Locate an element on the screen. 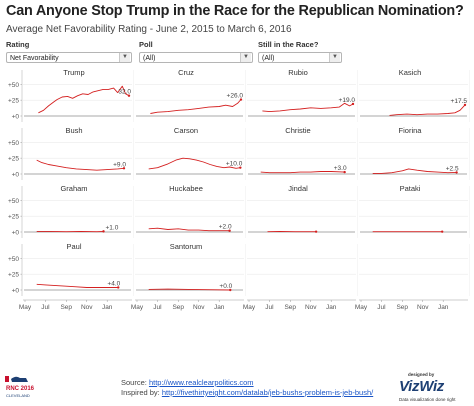 This screenshot has width=474, height=406. panel-fiorina: Fiorina +2.5 is located at coordinates (413, 150).